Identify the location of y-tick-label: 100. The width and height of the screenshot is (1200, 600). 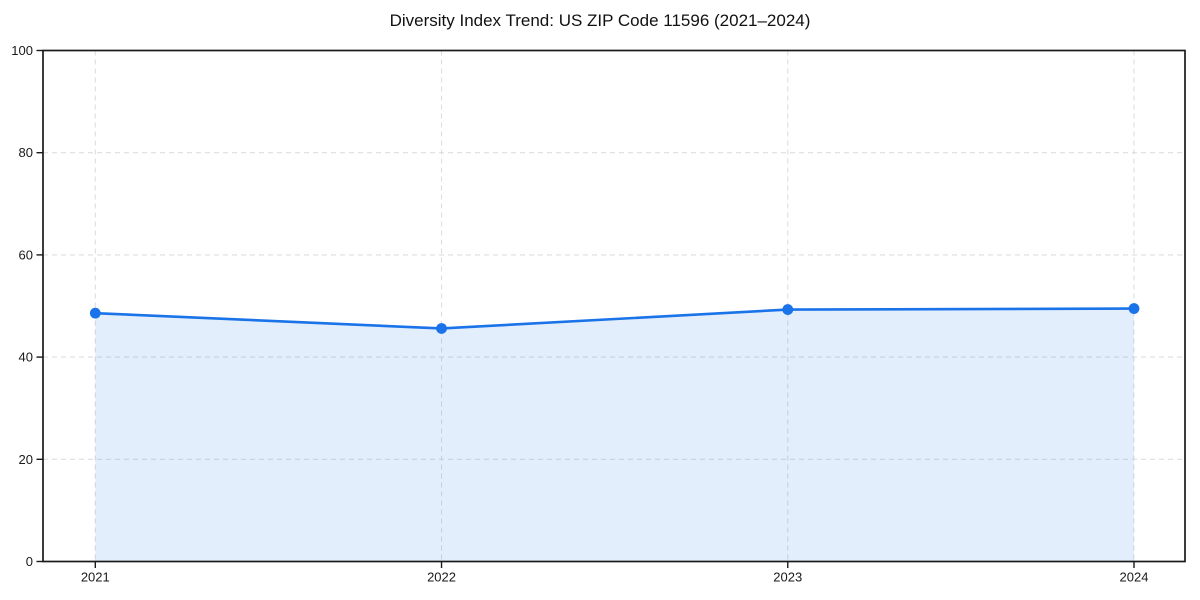
(22, 50).